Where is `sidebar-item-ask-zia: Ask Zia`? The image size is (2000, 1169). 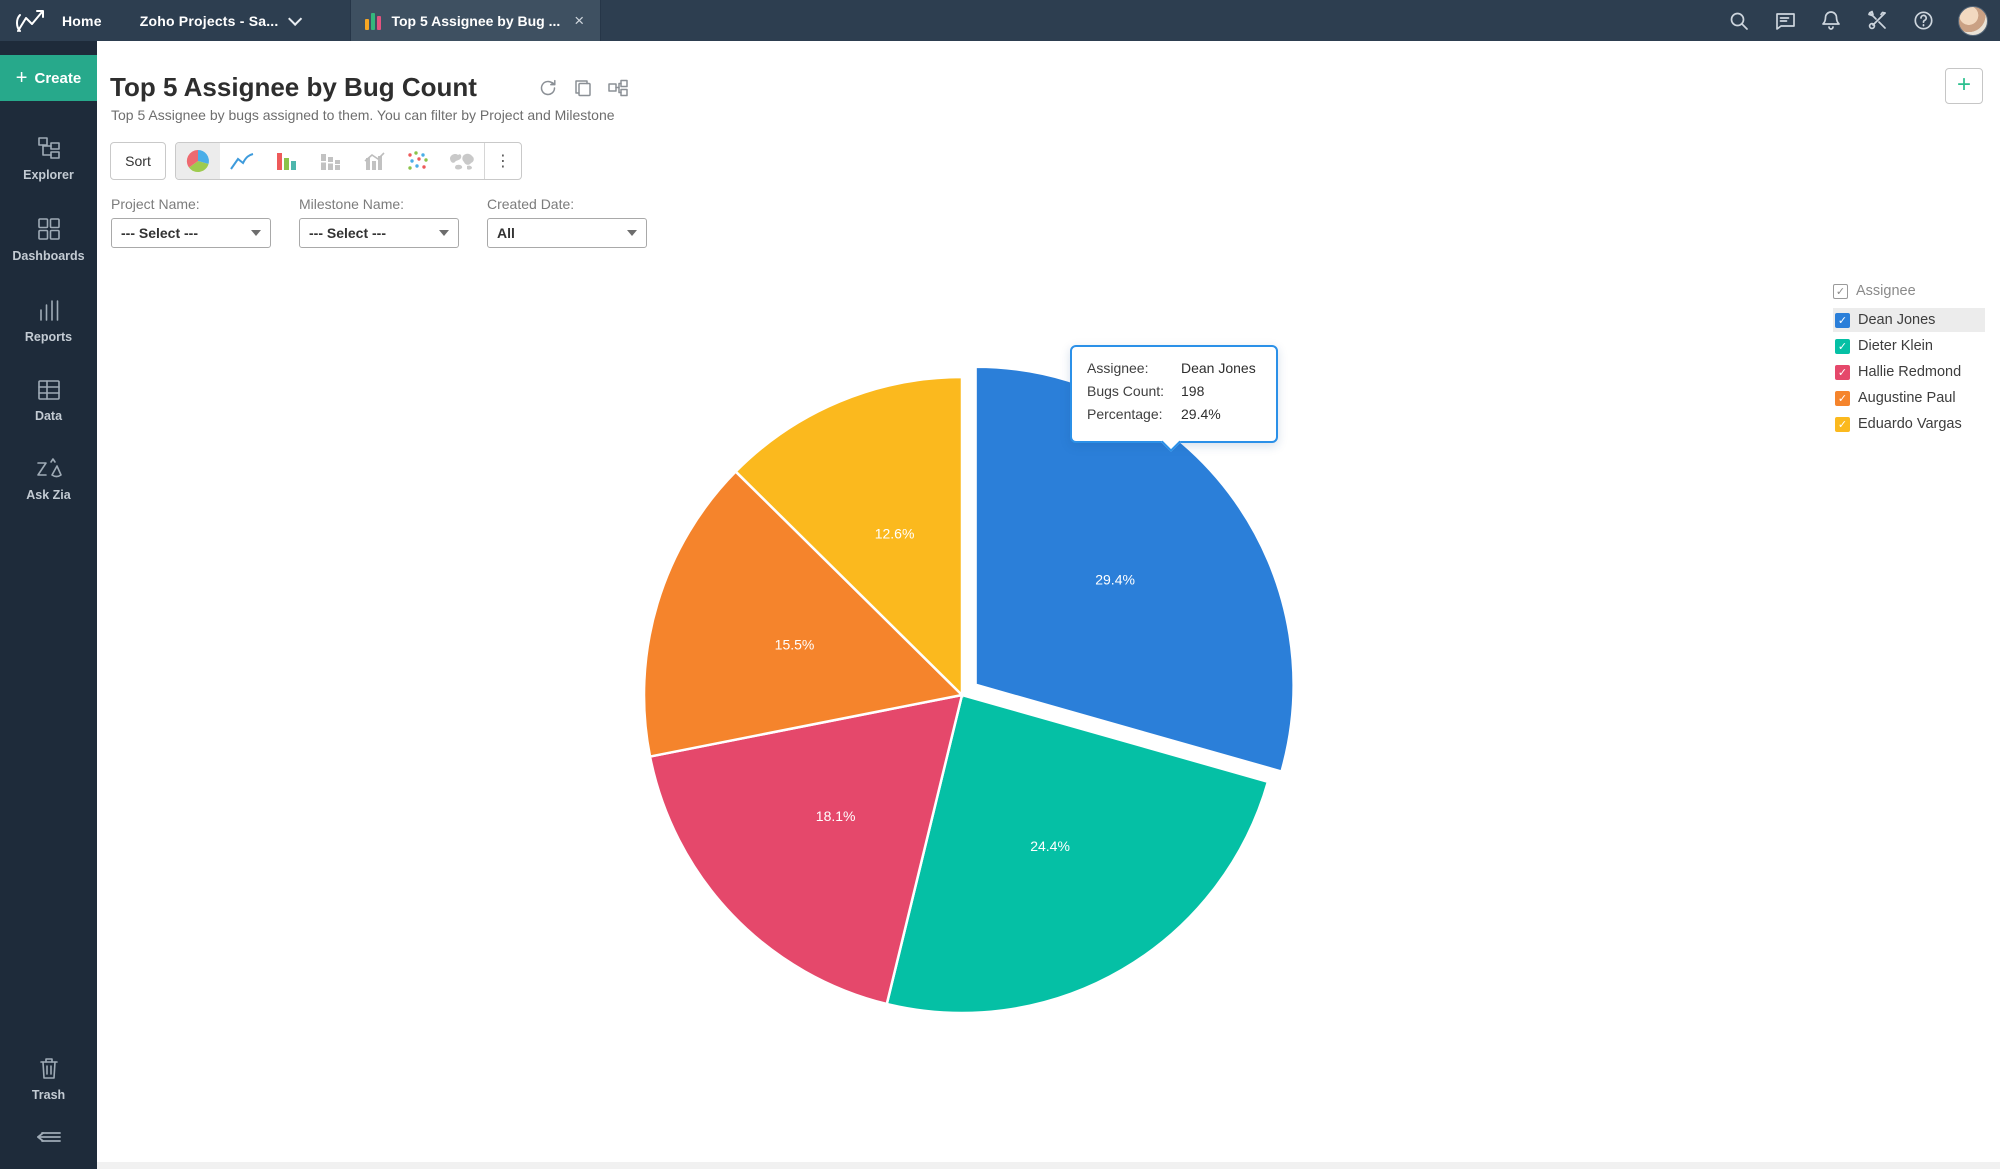
sidebar-item-ask-zia: Ask Zia is located at coordinates (48, 479).